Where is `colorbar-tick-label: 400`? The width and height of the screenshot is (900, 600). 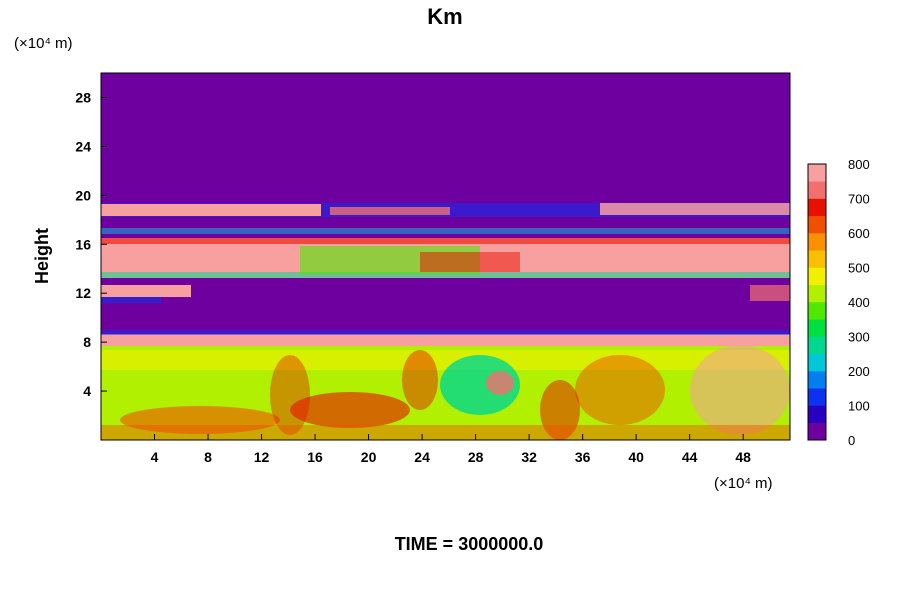 colorbar-tick-label: 400 is located at coordinates (859, 302).